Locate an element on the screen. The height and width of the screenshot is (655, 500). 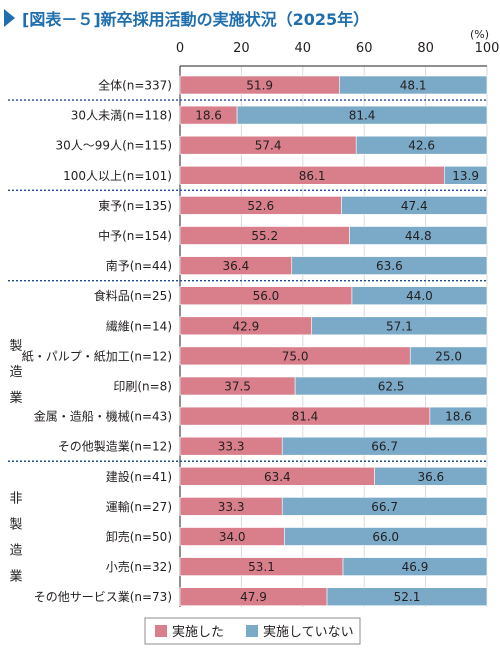
category-label: 30人未満(n=118) is located at coordinates (121, 116).